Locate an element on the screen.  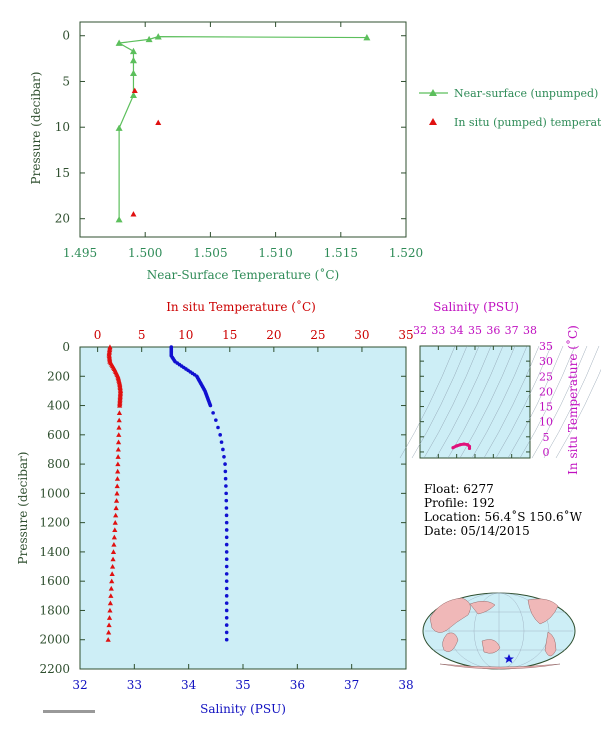
float-position-star is located at coordinates (509, 658).